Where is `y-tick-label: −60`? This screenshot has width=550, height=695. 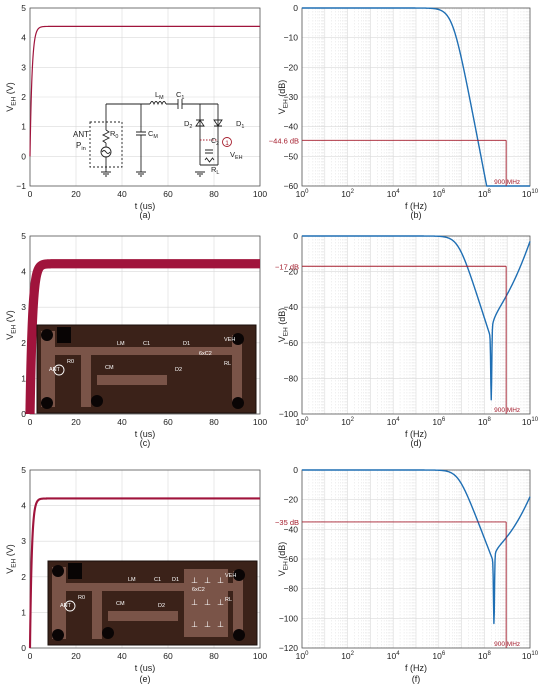
y-tick-label: −60 is located at coordinates (291, 186).